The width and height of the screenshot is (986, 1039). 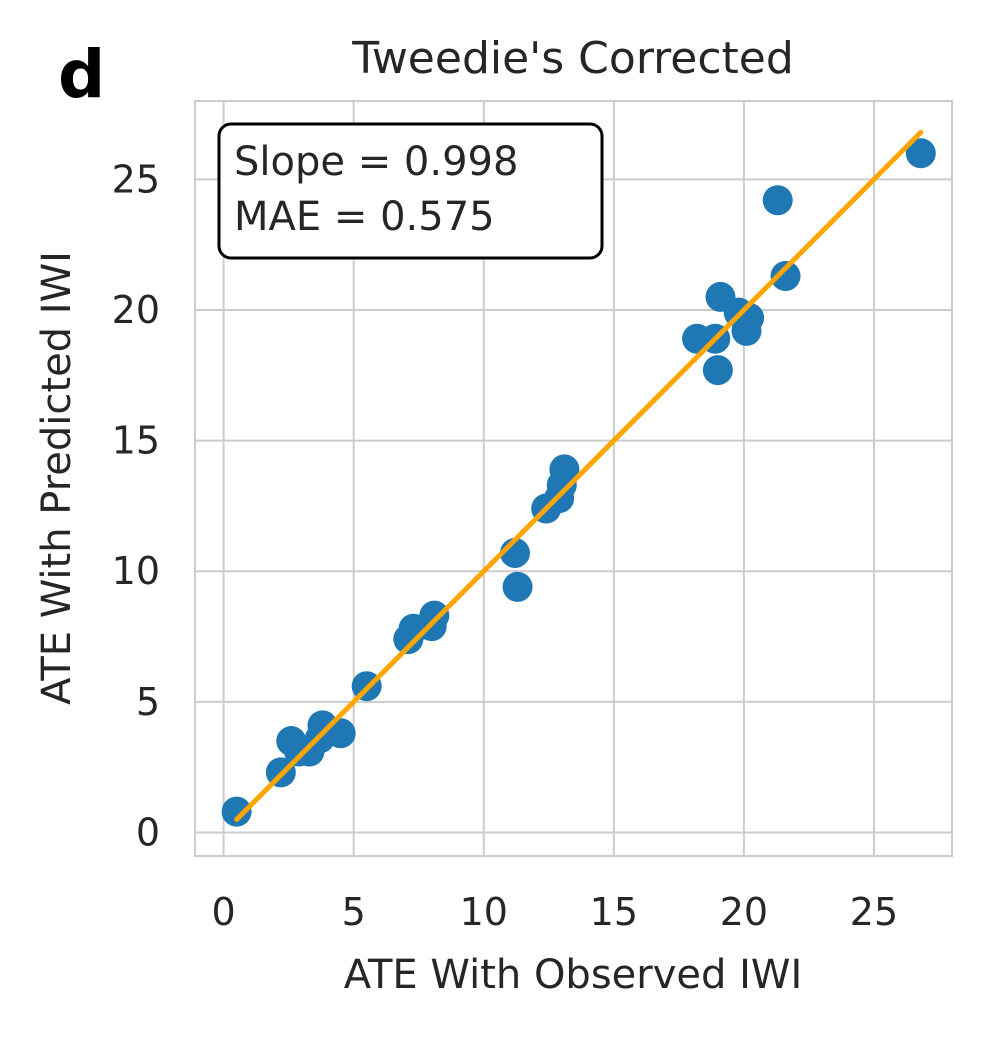 I want to click on y-tick-labels: 0 5 10 15 20 25, so click(x=136, y=505).